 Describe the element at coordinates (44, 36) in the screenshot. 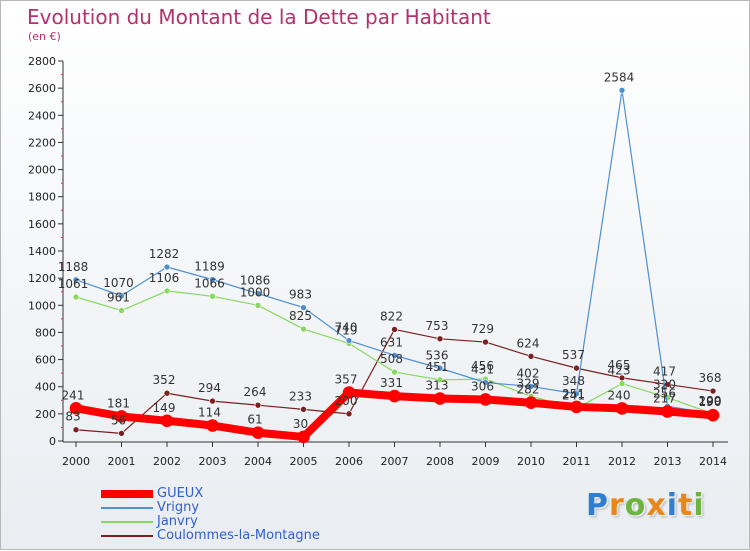

I see `chart-subtitle: (en €)` at that location.